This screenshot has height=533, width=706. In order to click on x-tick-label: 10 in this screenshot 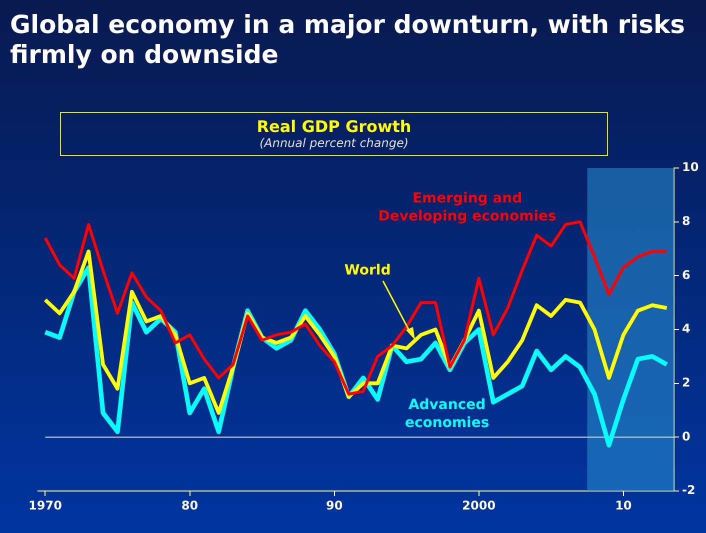, I will do `click(623, 505)`.